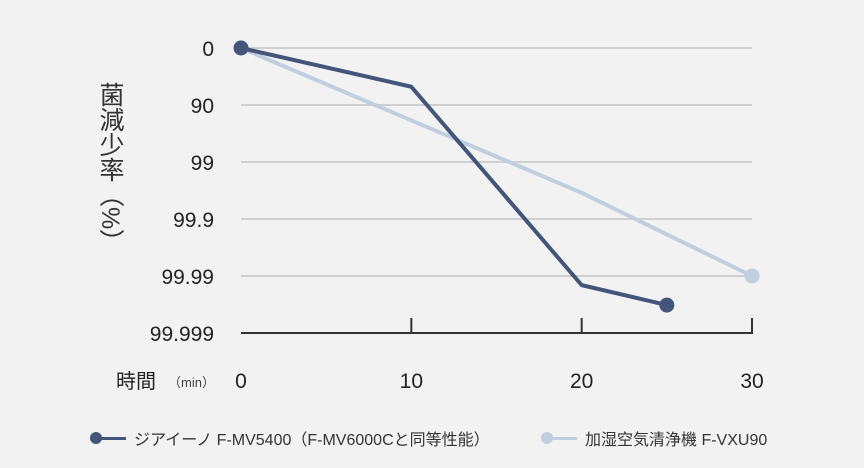  I want to click on legend-item-jiaino: ジアイーノ F-MV5400（F-MV6000Cと同等性能）, so click(290, 438).